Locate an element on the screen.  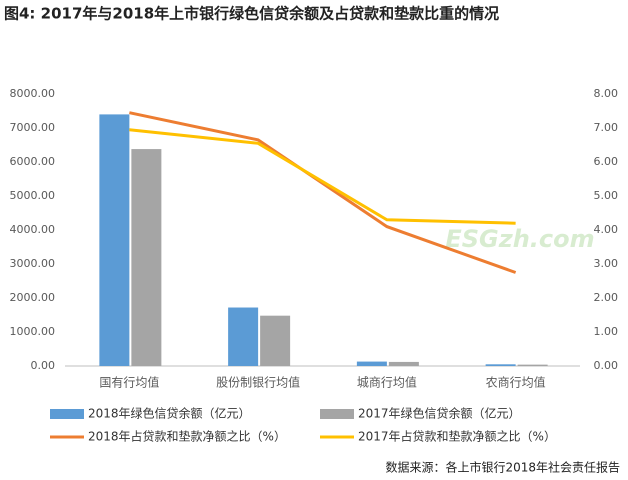
y2-tick-label: 4.00 is located at coordinates (606, 229).